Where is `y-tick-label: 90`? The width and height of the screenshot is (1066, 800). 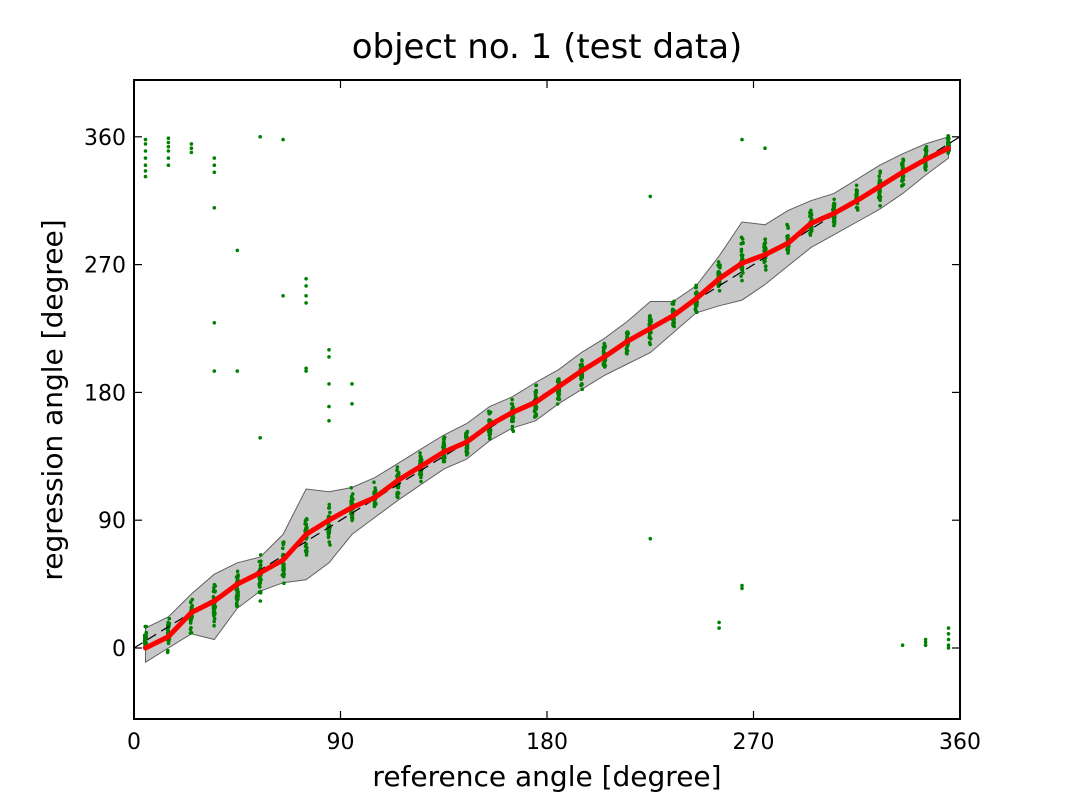 y-tick-label: 90 is located at coordinates (112, 521).